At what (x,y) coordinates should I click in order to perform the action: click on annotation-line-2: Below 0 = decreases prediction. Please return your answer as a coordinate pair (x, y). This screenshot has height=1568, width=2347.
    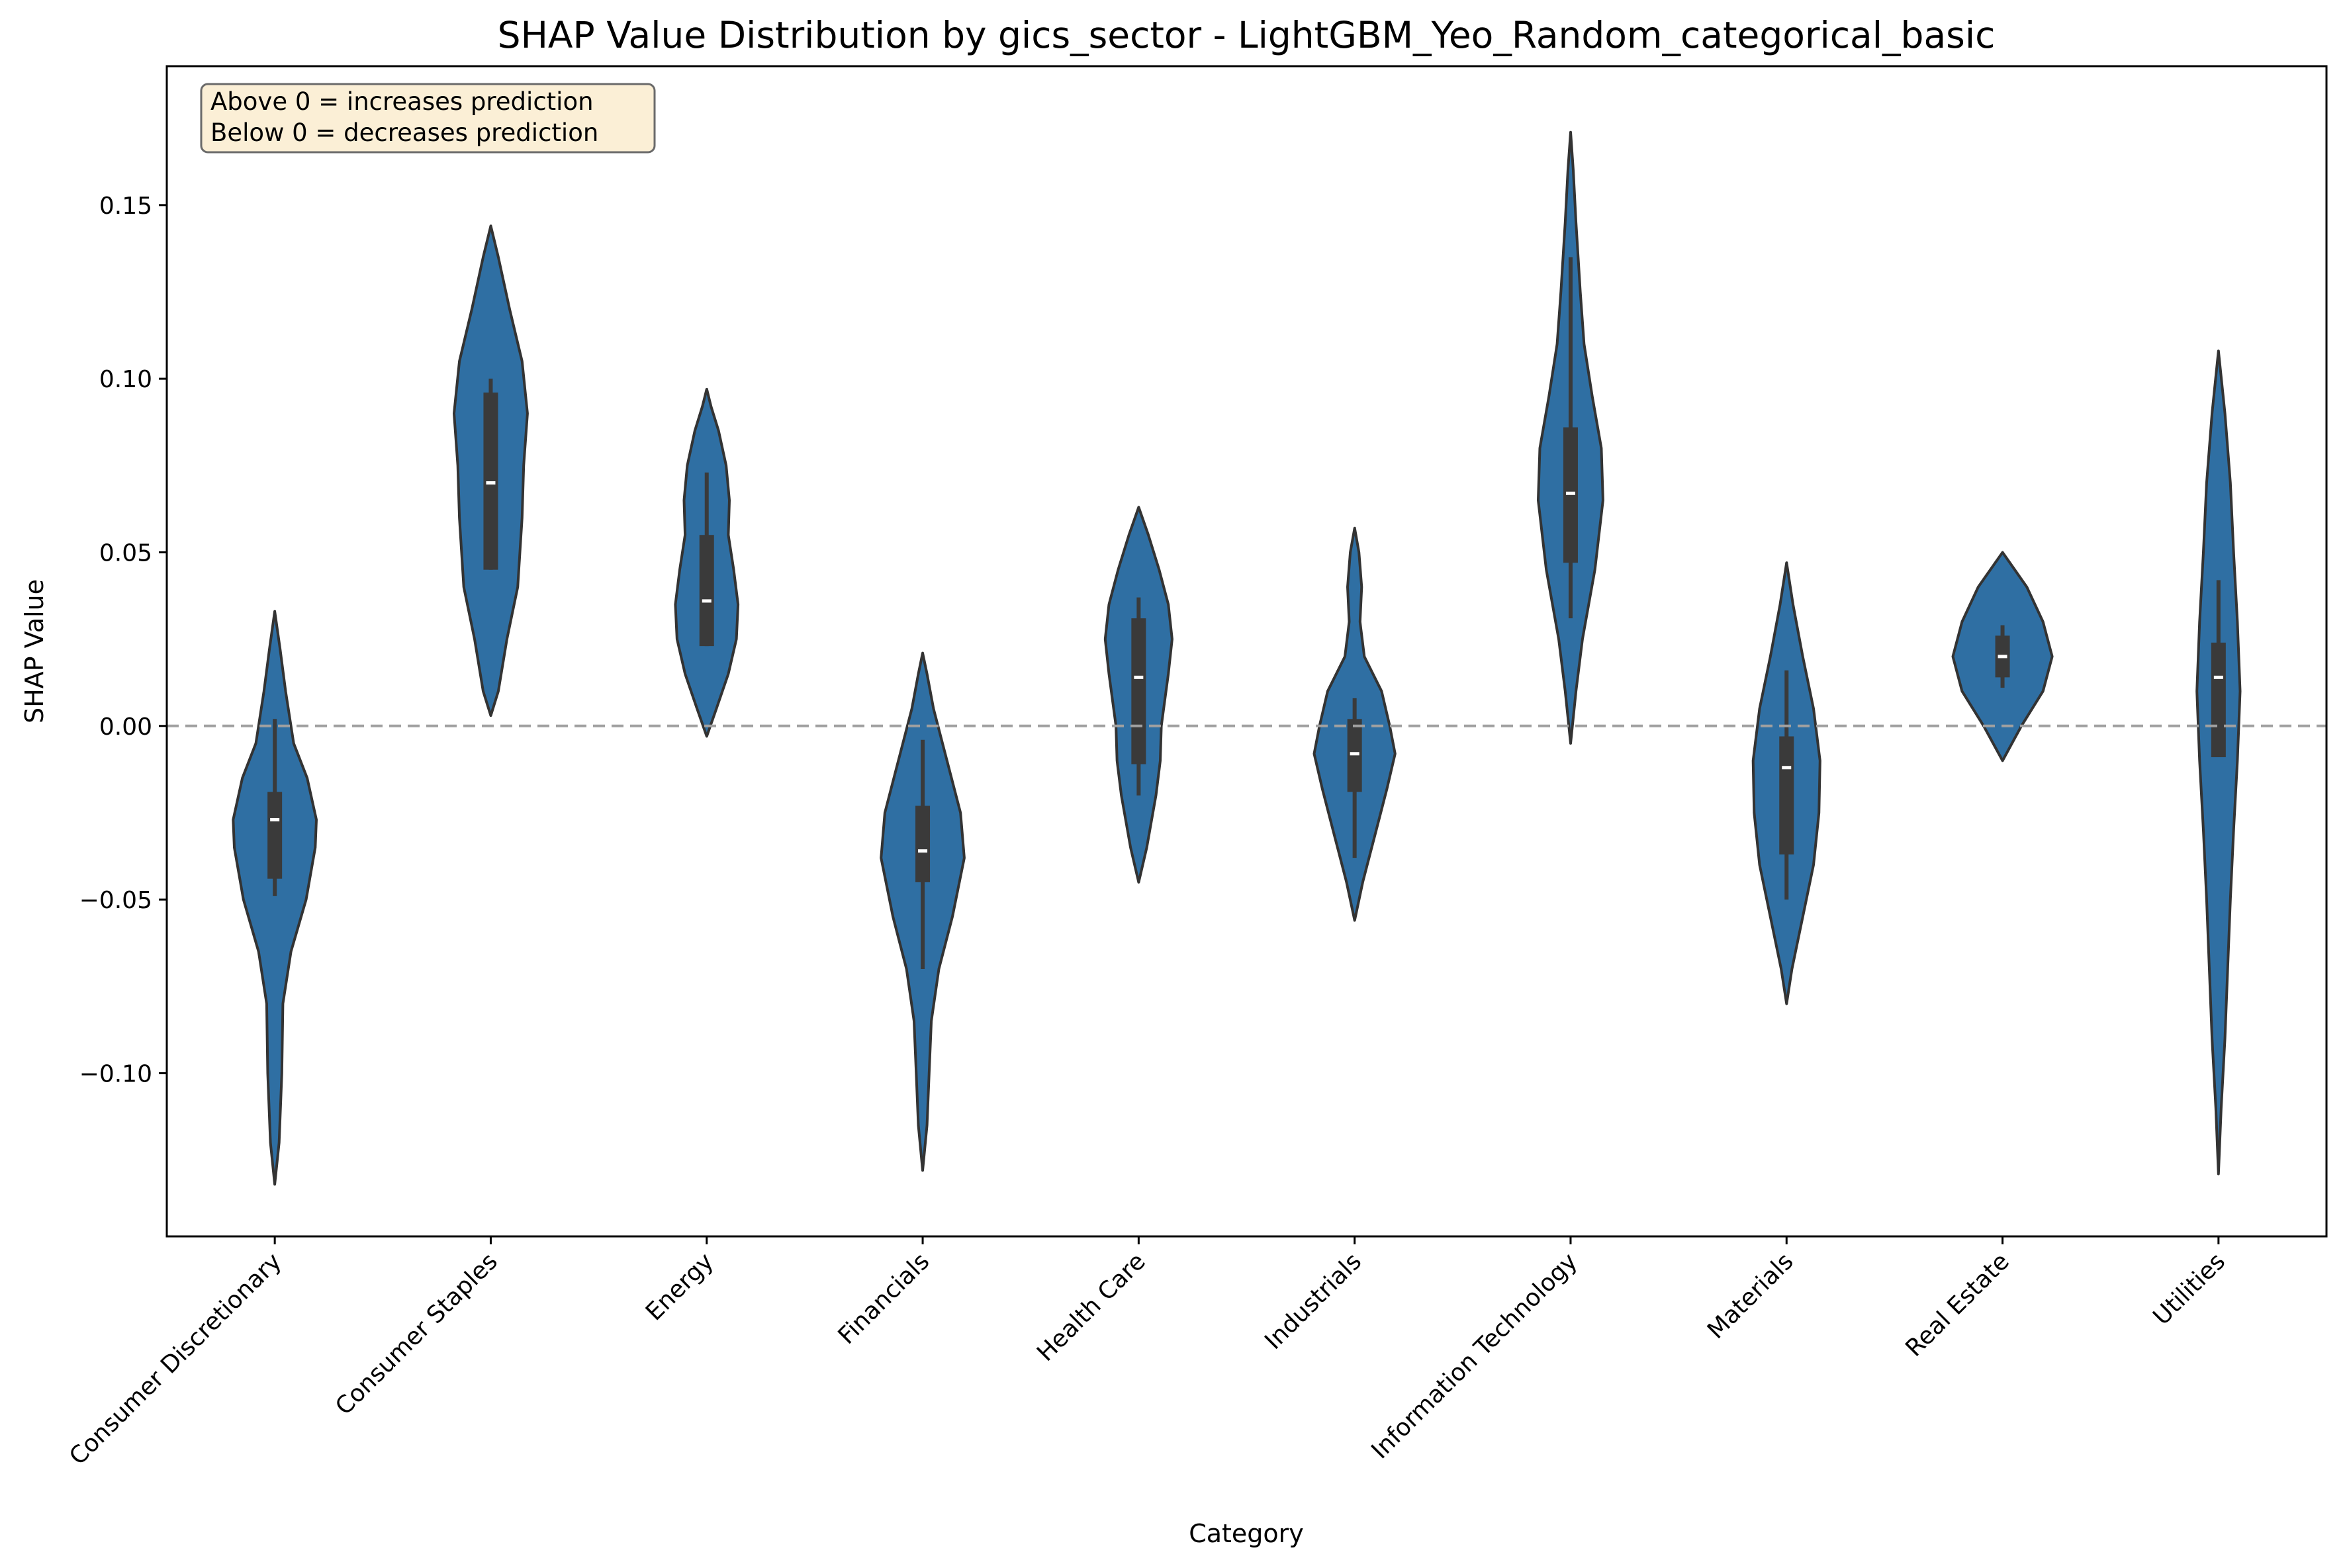
    Looking at the image, I should click on (404, 132).